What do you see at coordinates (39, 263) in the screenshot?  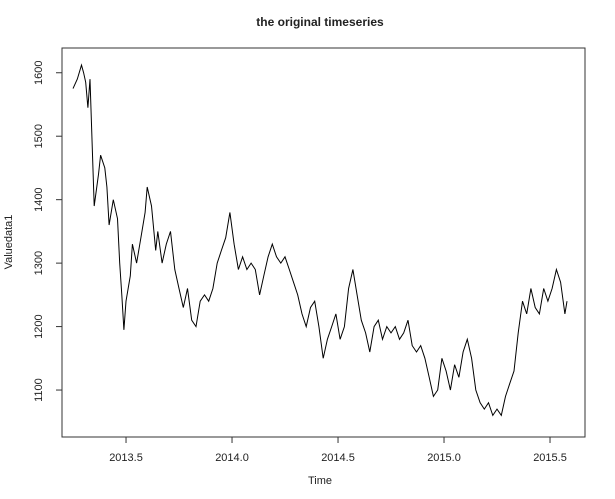 I see `y-tick-label: 1300` at bounding box center [39, 263].